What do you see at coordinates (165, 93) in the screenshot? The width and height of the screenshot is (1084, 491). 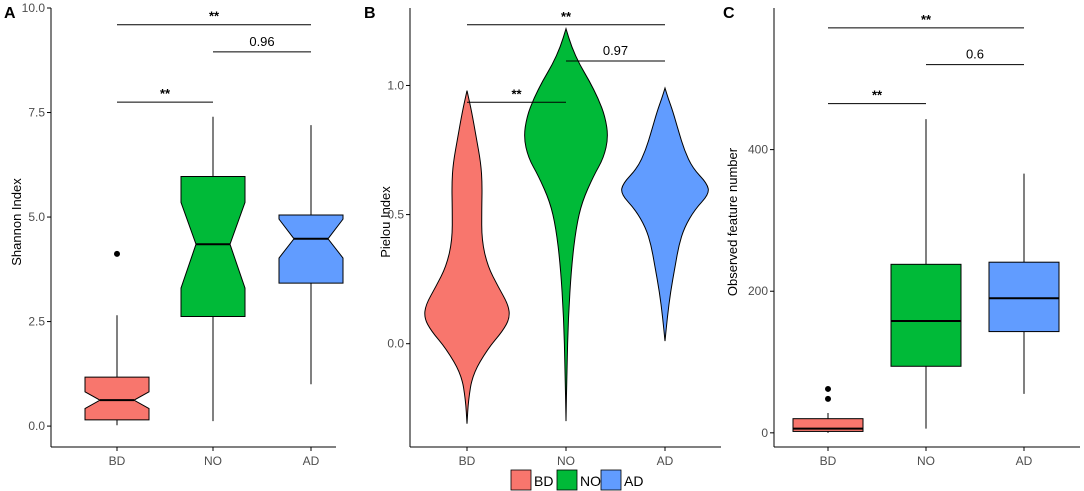 I see `comparison-label-a-0: **` at bounding box center [165, 93].